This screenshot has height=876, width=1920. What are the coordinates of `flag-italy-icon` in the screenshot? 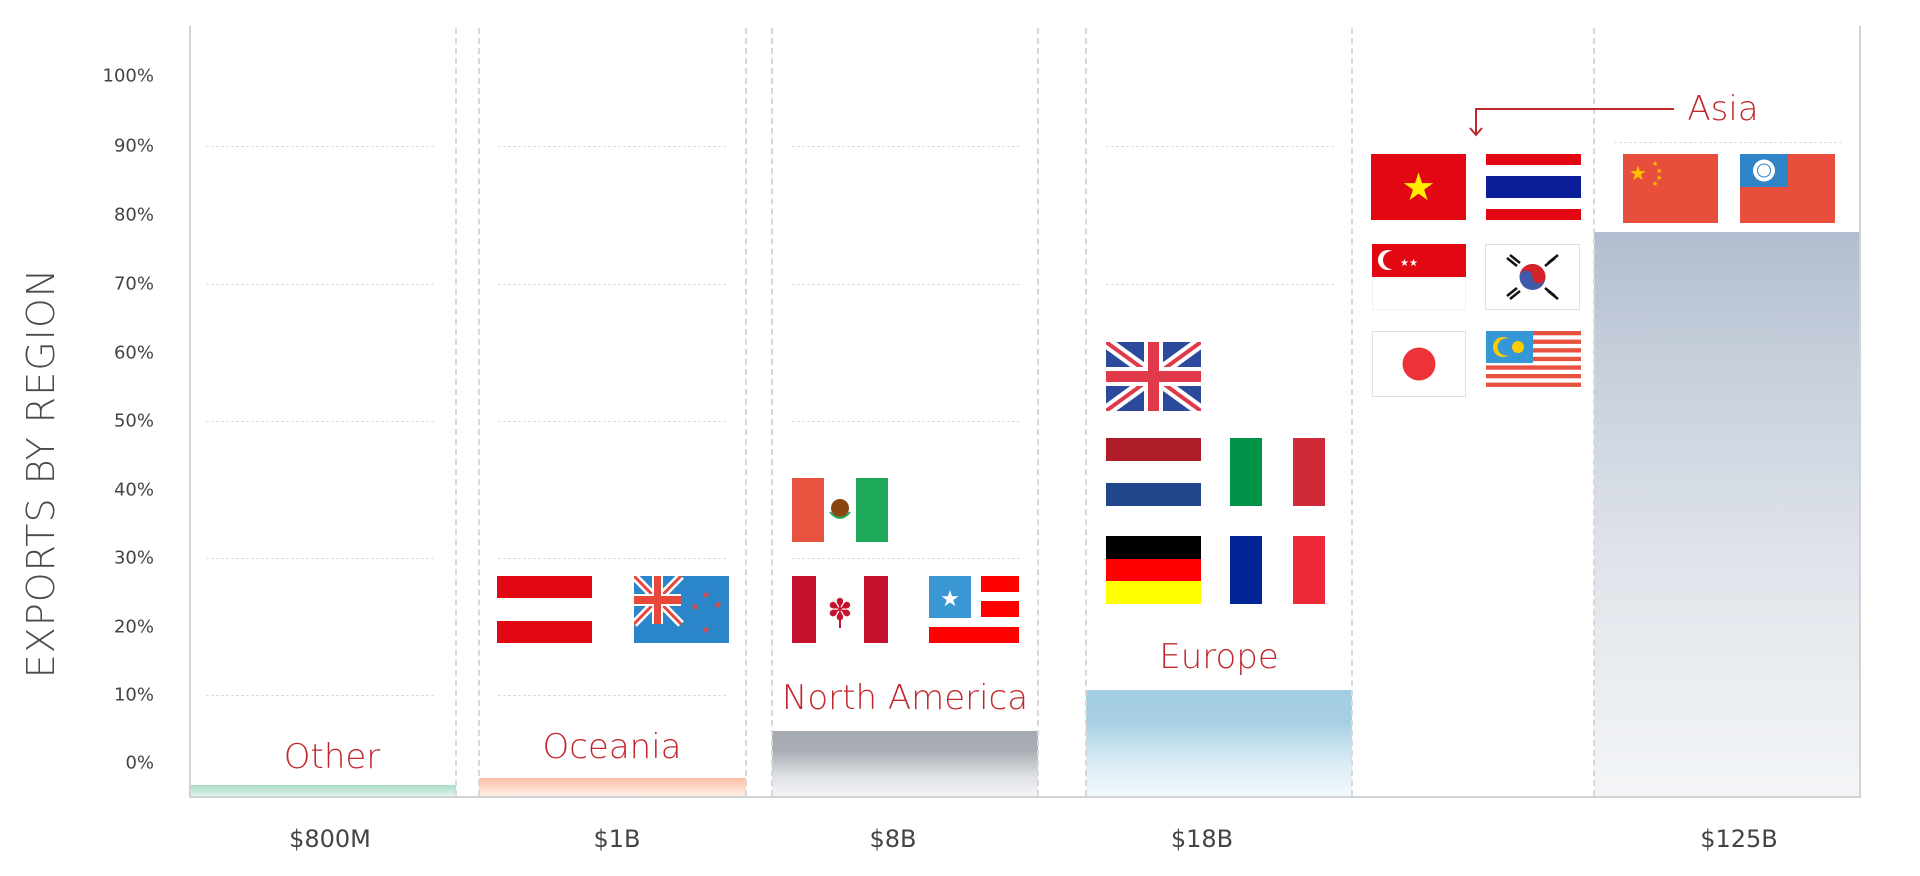 It's located at (1277, 472).